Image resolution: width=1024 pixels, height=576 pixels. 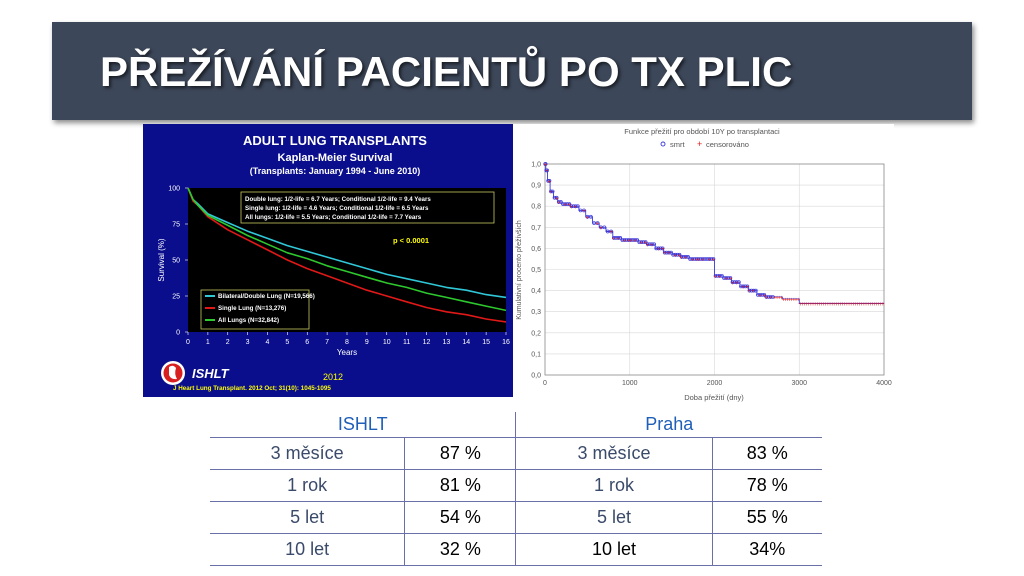 I want to click on praha-legend-death: smrt, so click(x=677, y=144).